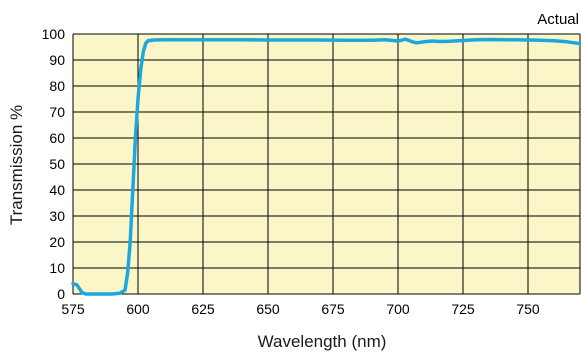 The width and height of the screenshot is (581, 354). I want to click on y-tick-label: 40, so click(57, 190).